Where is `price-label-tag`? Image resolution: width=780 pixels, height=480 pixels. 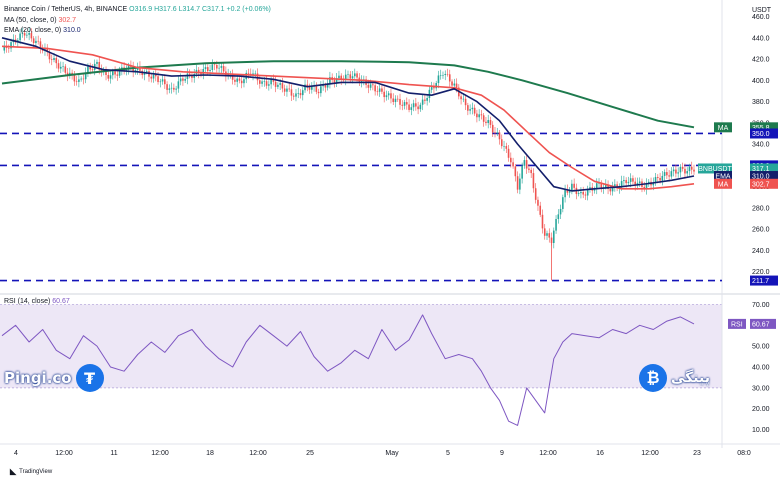
price-label-tag is located at coordinates (715, 168).